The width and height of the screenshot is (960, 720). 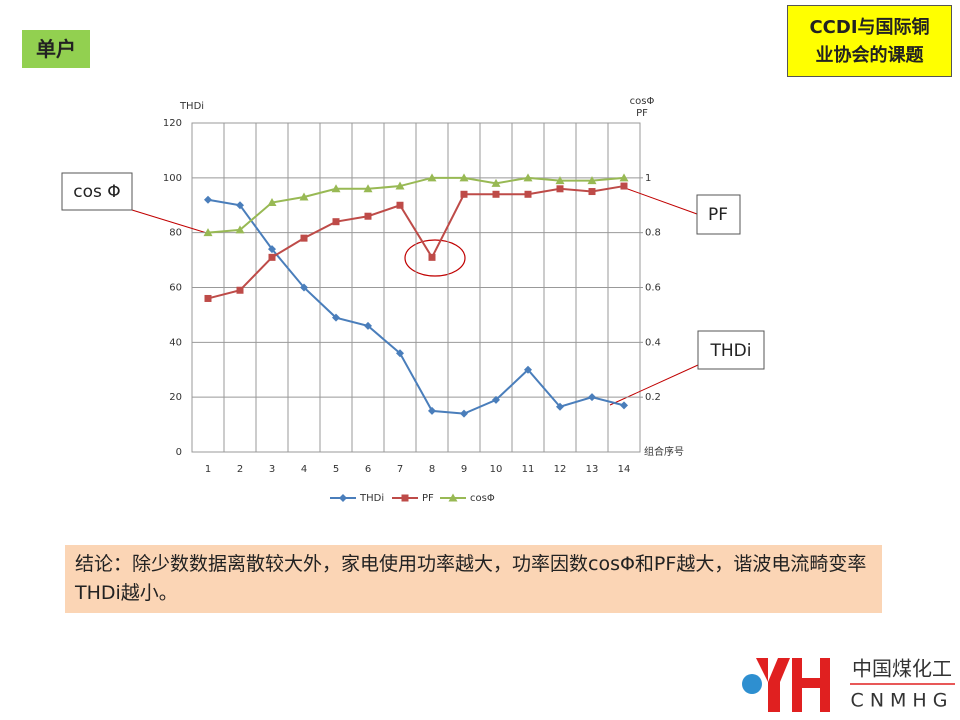 What do you see at coordinates (793, 685) in the screenshot?
I see `logo-mark` at bounding box center [793, 685].